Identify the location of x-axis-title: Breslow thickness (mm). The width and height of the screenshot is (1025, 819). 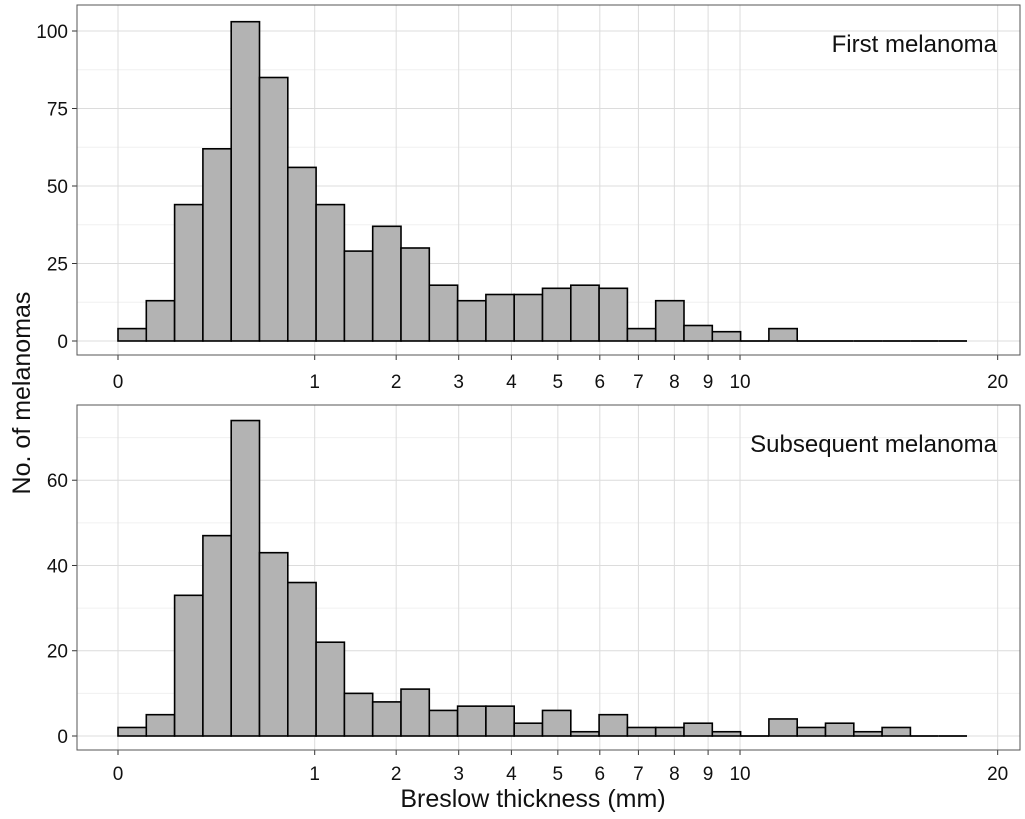
(532, 799).